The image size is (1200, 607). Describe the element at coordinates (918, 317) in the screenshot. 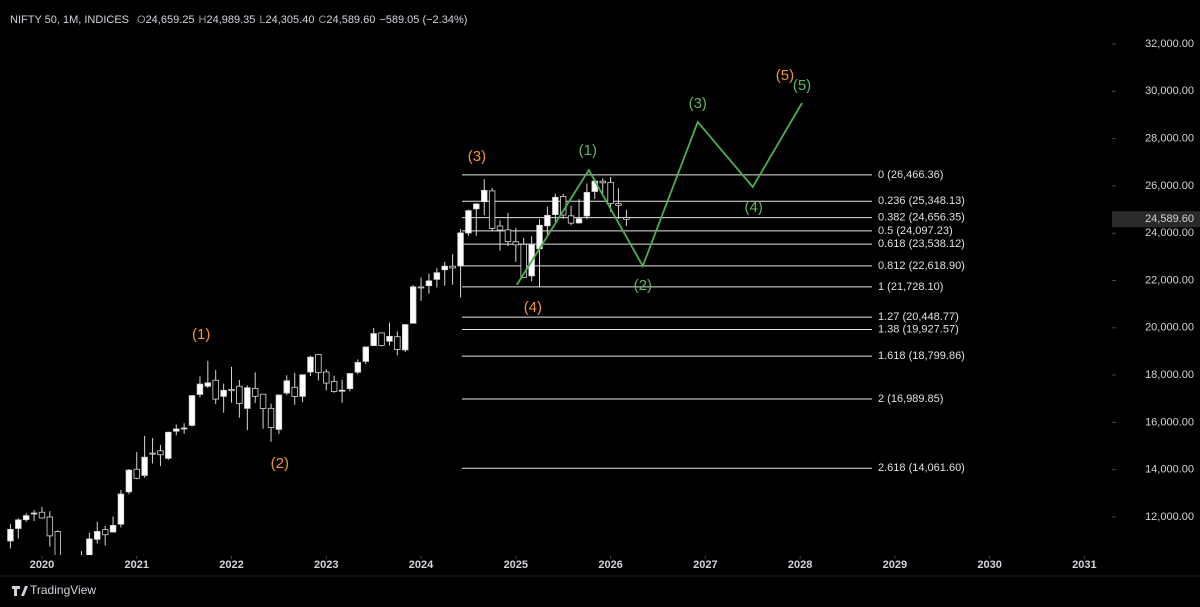

I see `fib-label: 1.27 (20,448.77)` at that location.